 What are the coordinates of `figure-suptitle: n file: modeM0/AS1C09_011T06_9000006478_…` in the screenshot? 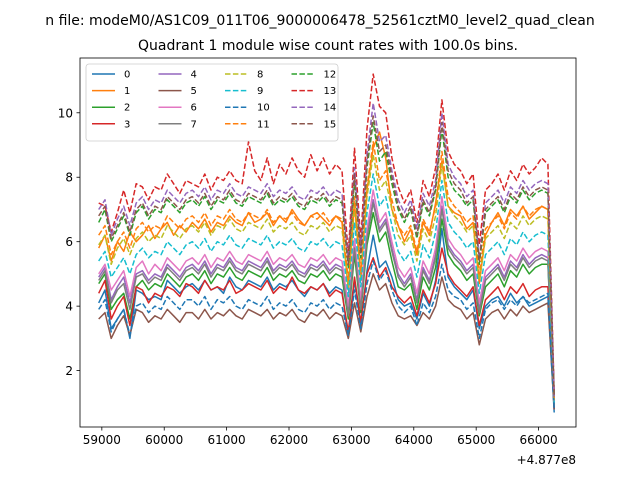 It's located at (319, 21).